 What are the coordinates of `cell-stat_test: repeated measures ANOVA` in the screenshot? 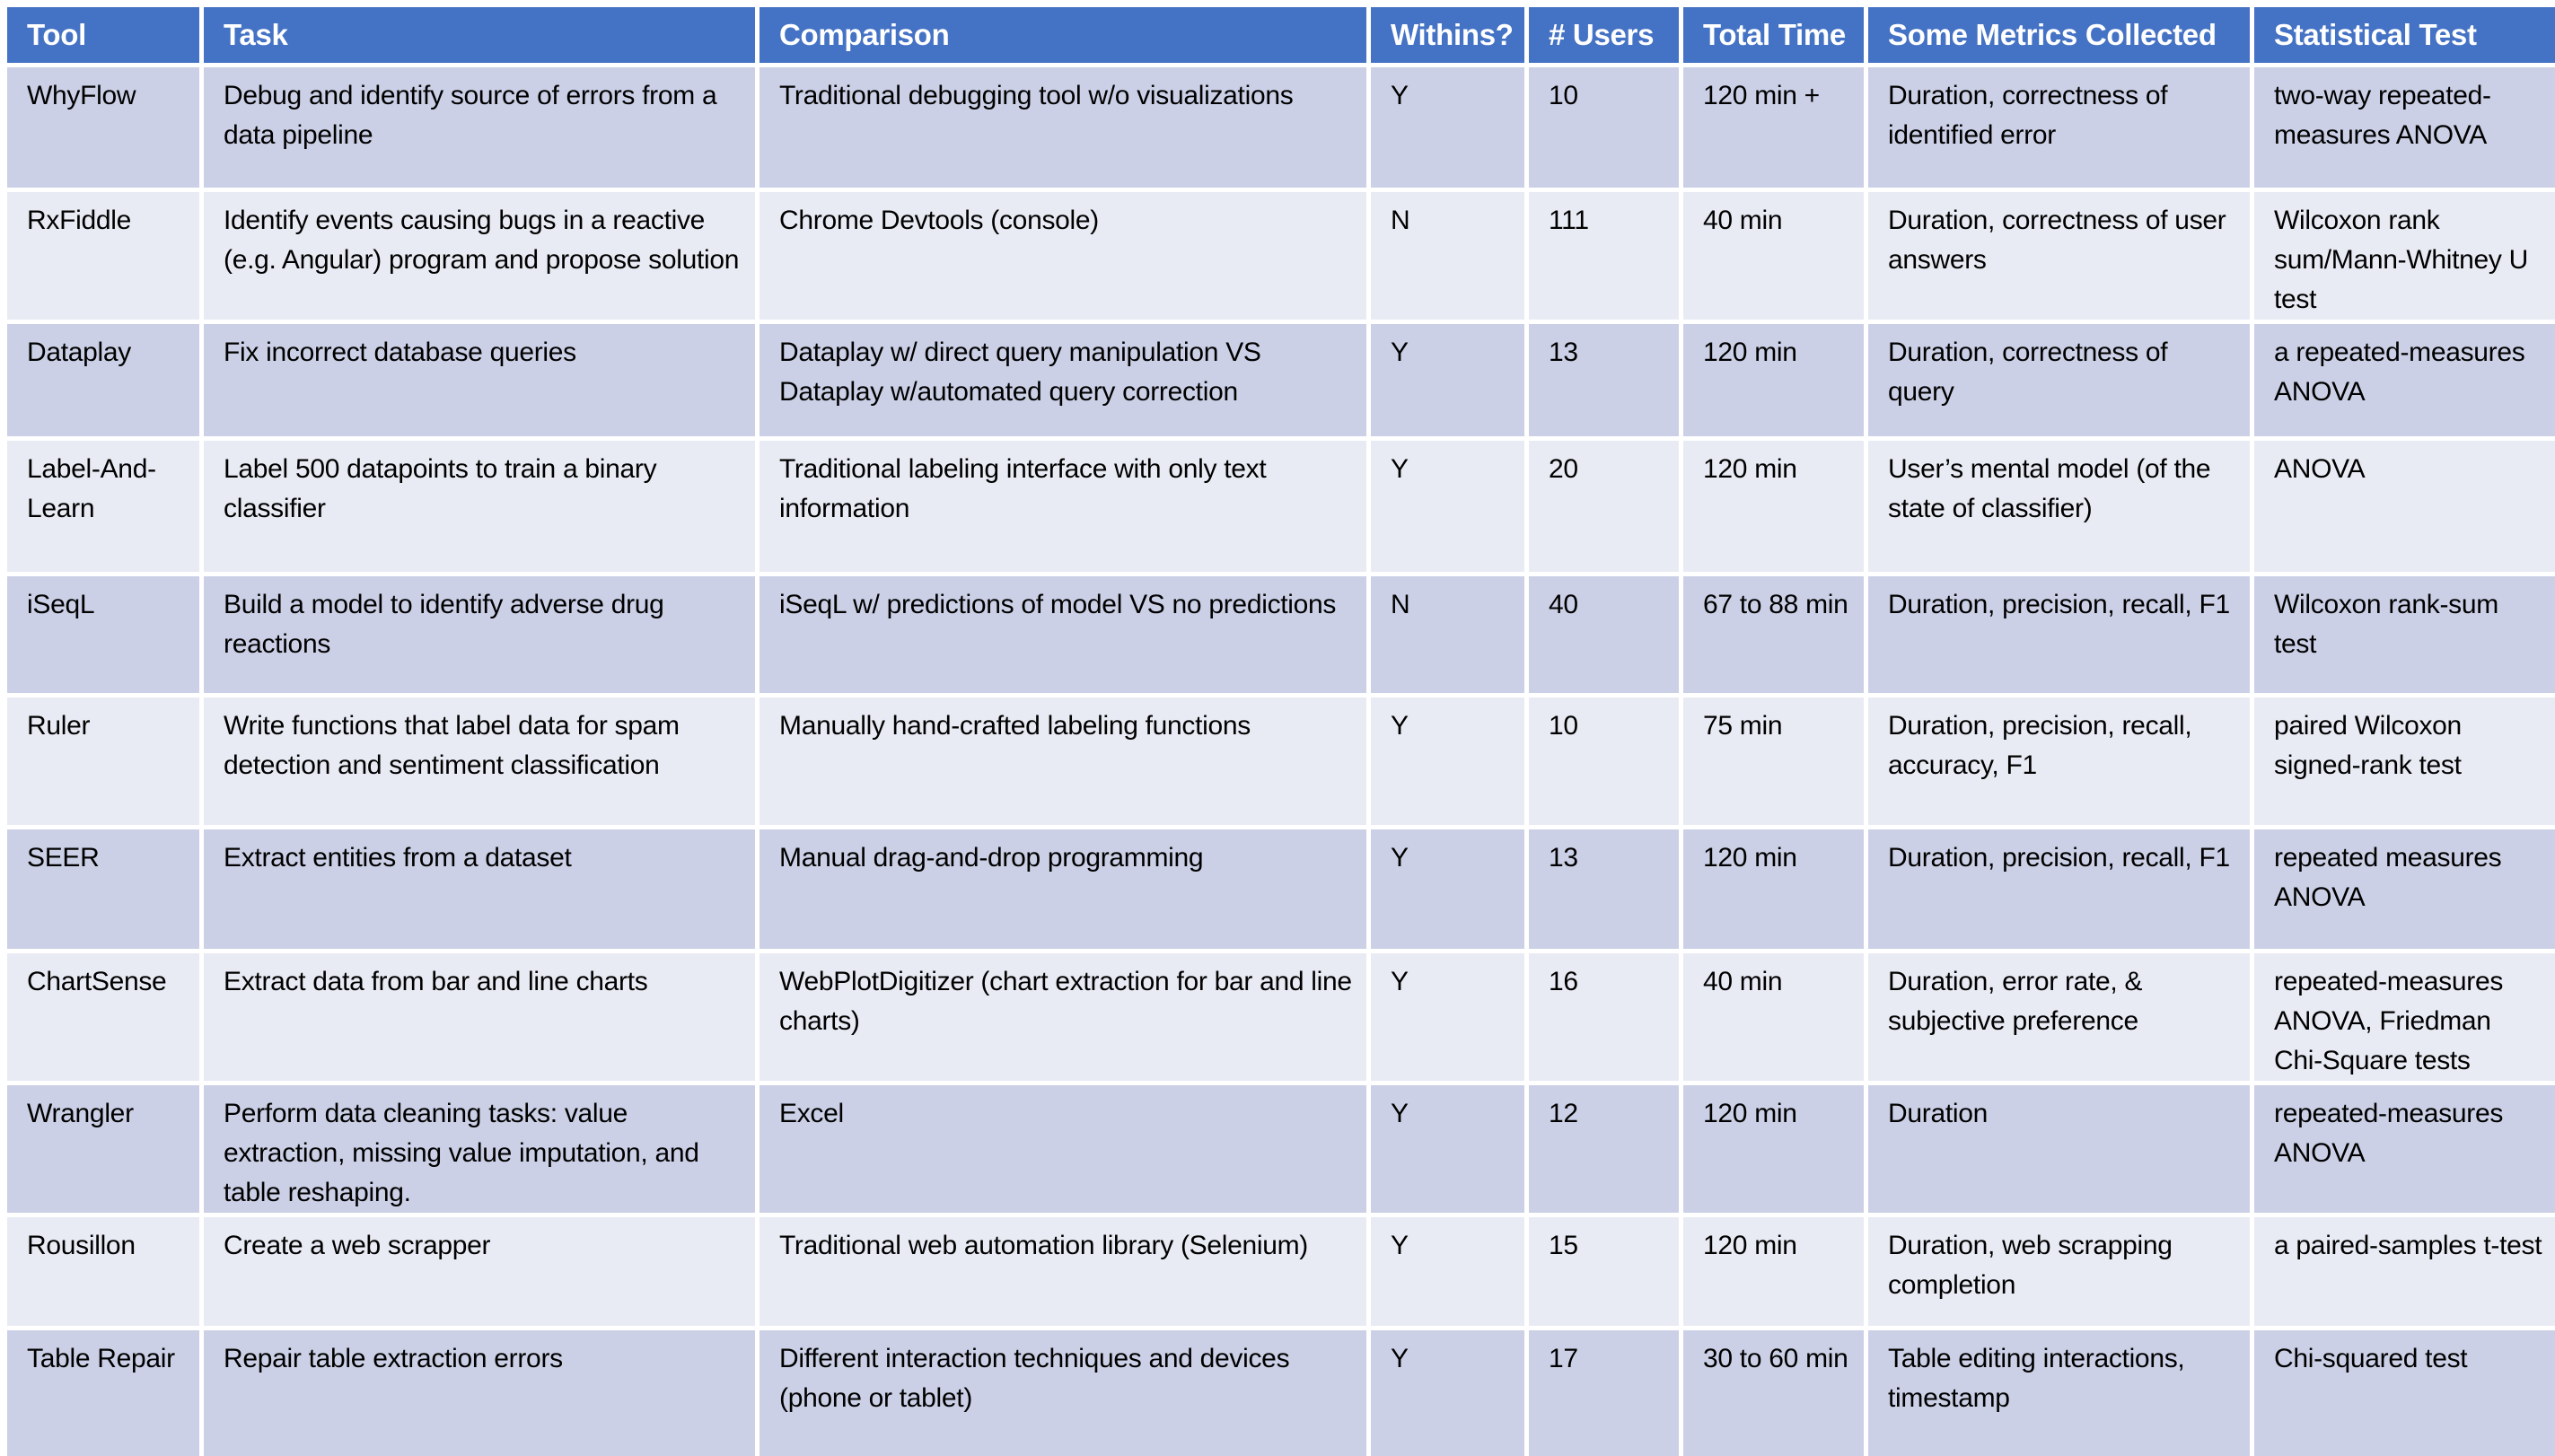 It's located at (2404, 889).